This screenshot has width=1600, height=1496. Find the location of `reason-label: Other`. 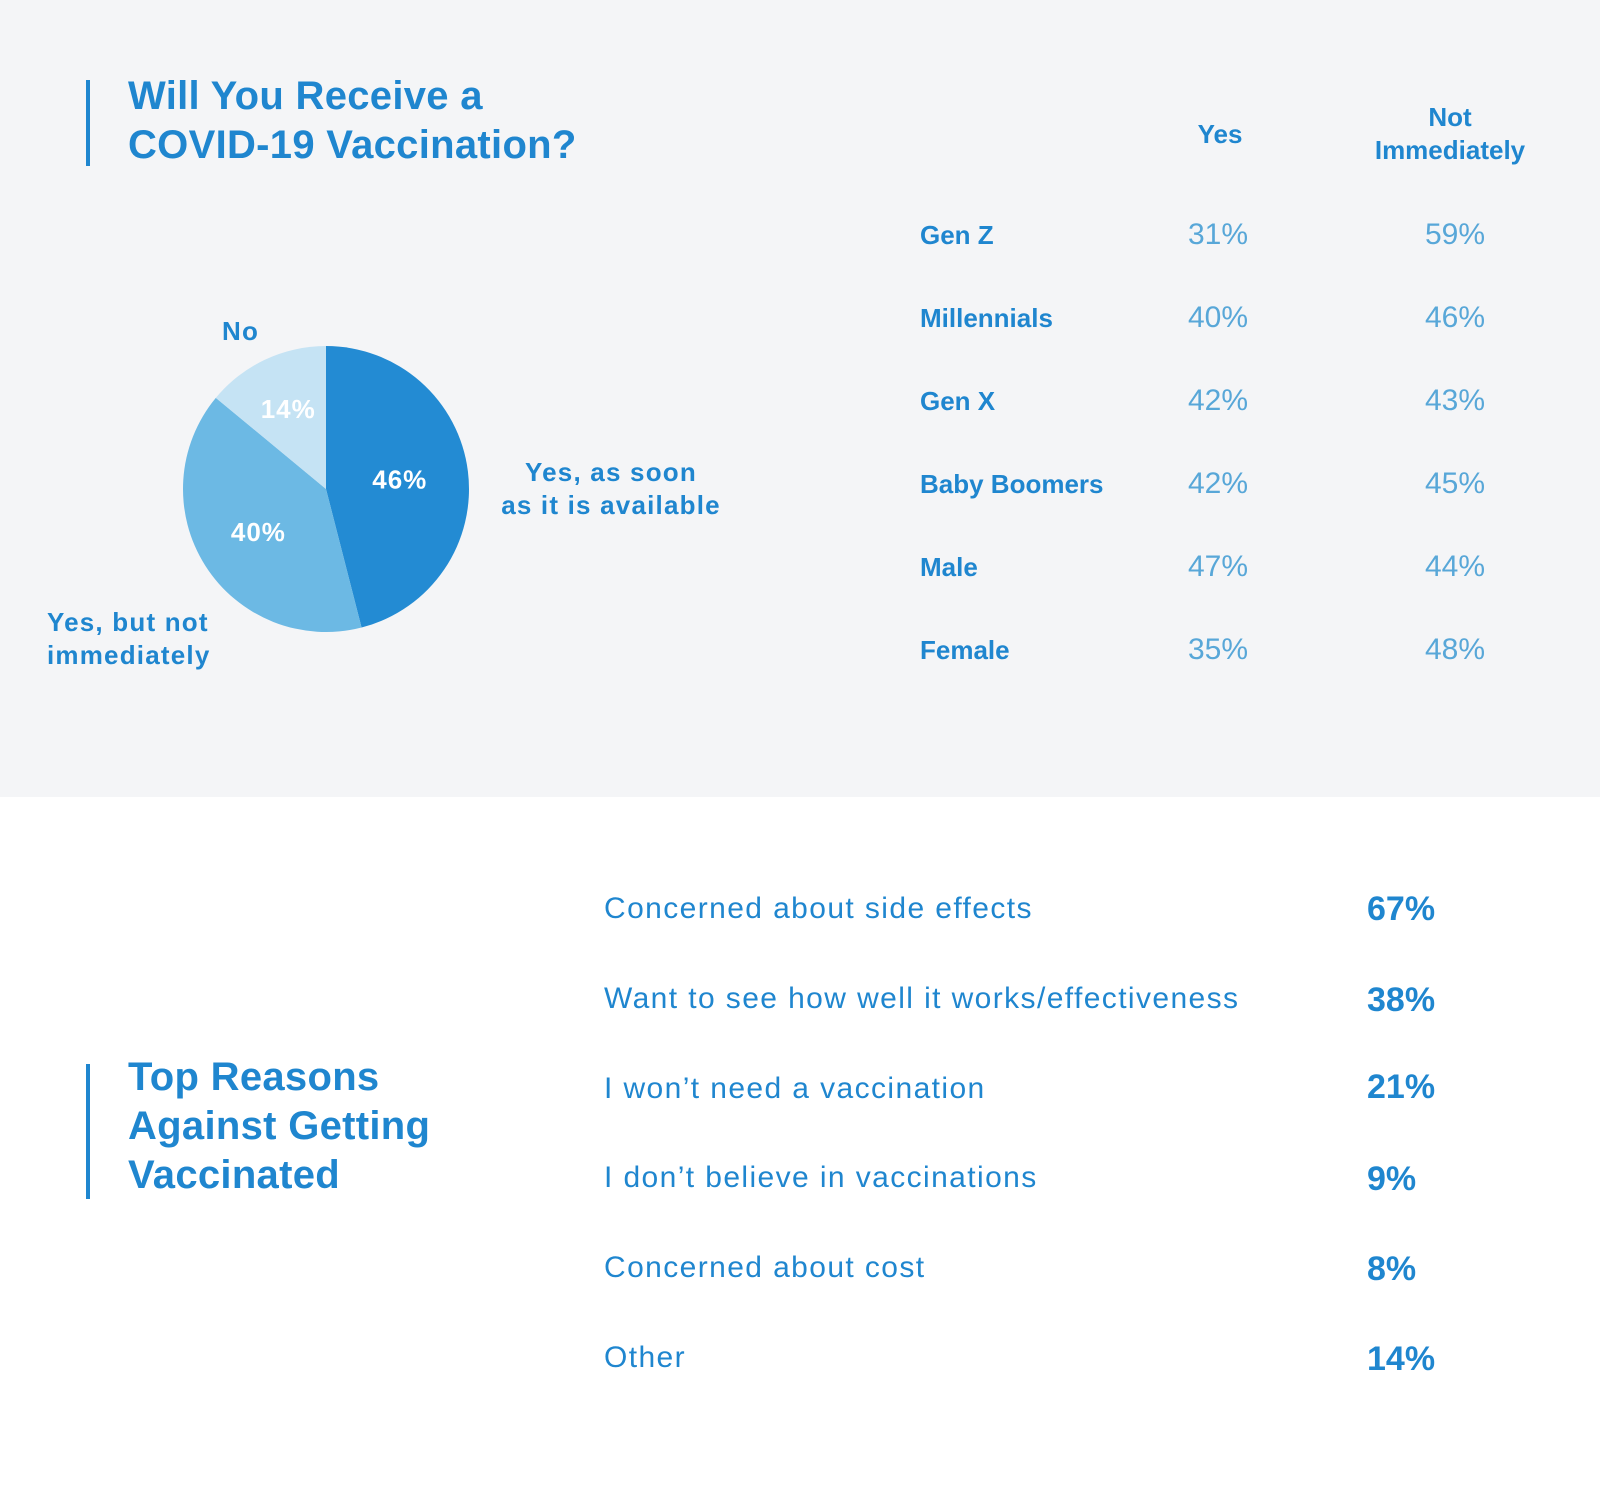

reason-label: Other is located at coordinates (645, 1357).